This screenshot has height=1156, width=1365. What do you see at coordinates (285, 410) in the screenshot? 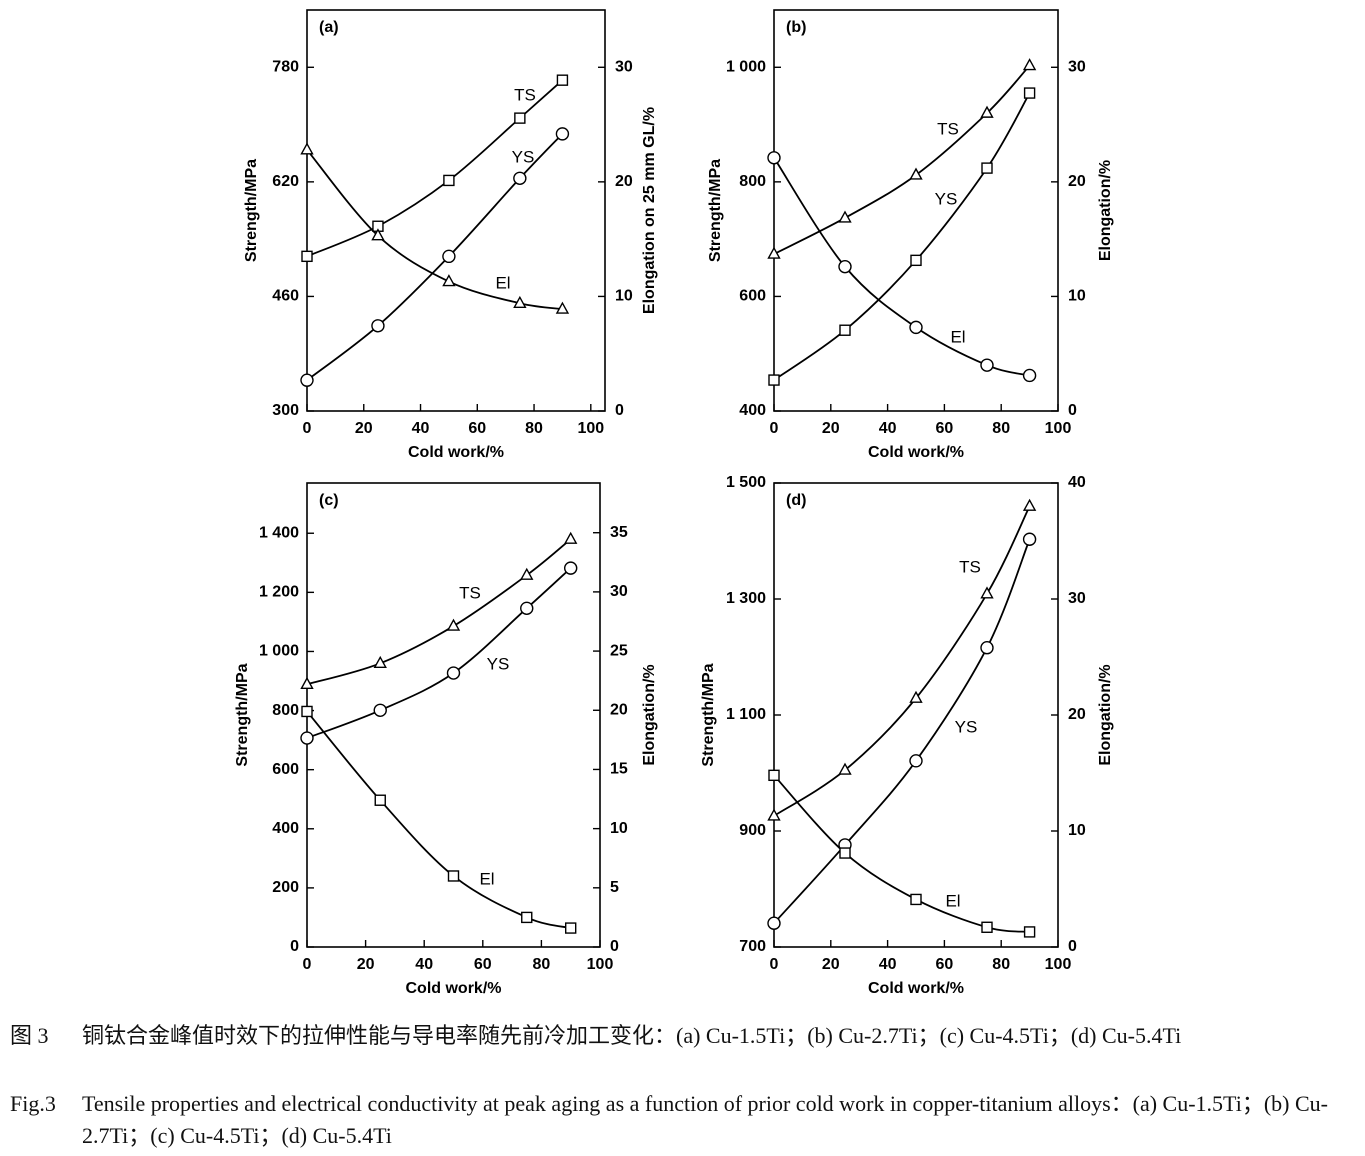
I see `y-tick-label: 300` at bounding box center [285, 410].